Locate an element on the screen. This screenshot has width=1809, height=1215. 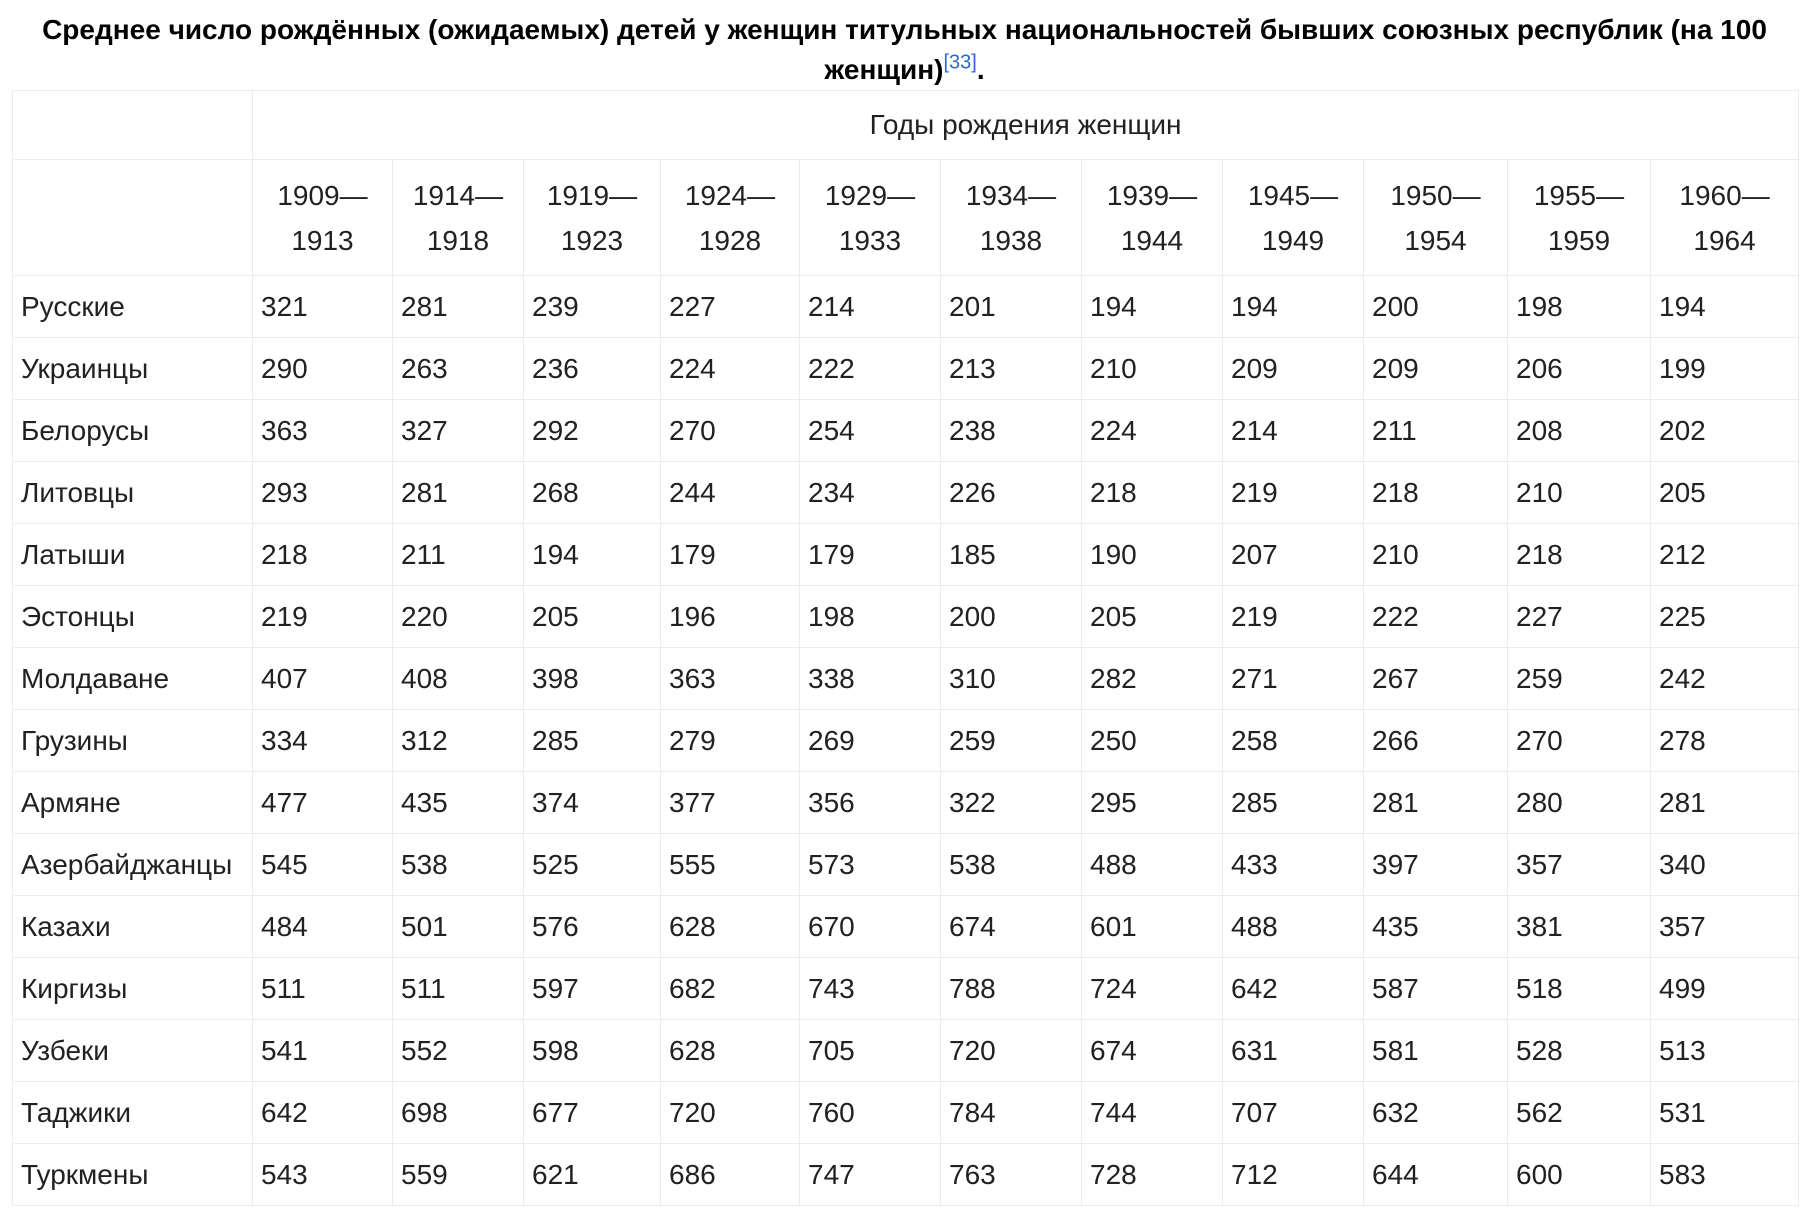
nationality-cell: Туркмены is located at coordinates (132, 1174).